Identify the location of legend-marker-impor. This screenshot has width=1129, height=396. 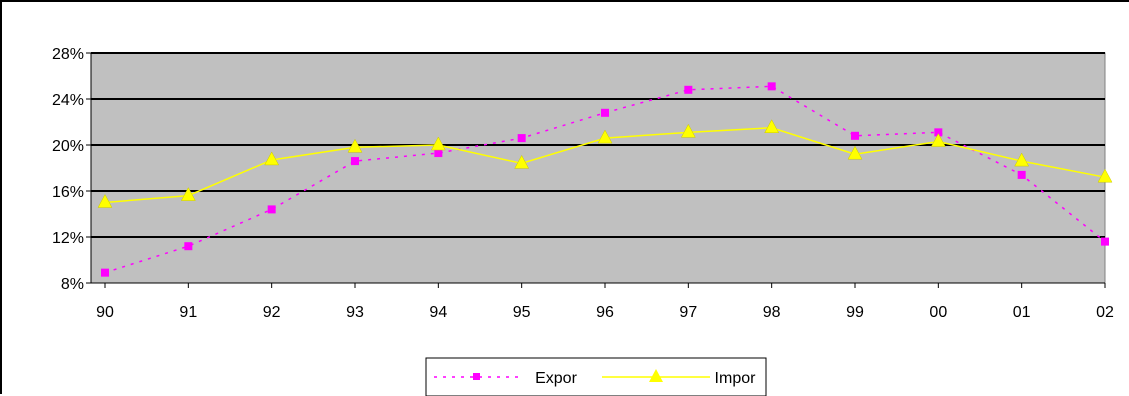
(656, 375).